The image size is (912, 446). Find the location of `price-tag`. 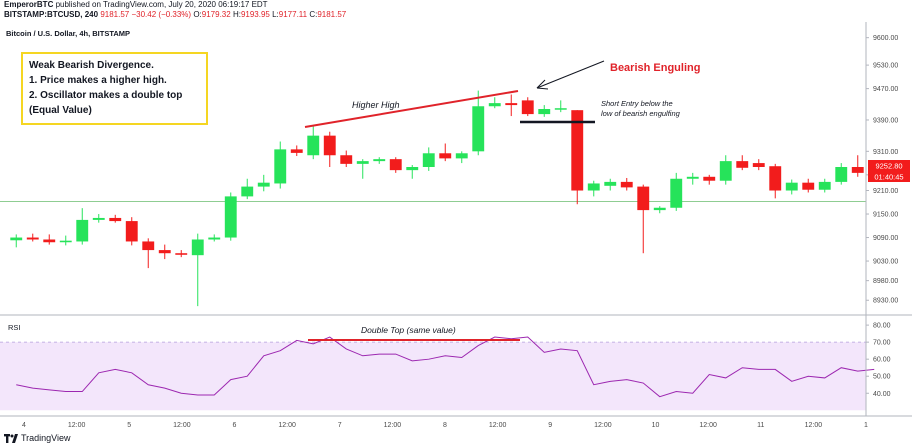

price-tag is located at coordinates (889, 165).